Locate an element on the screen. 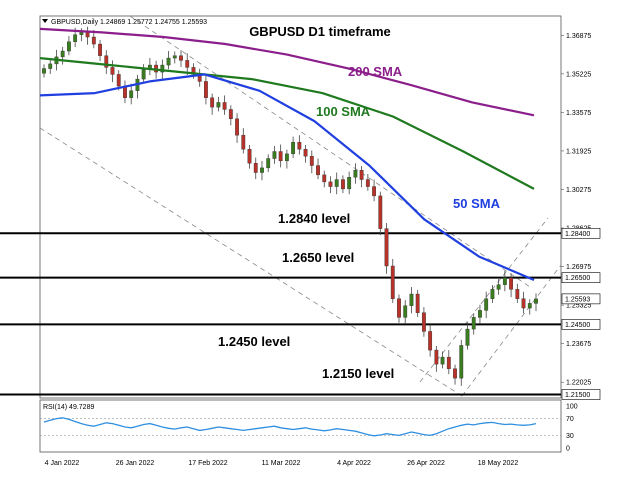  chart-title: GBPUSD D1 timeframe is located at coordinates (320, 31).